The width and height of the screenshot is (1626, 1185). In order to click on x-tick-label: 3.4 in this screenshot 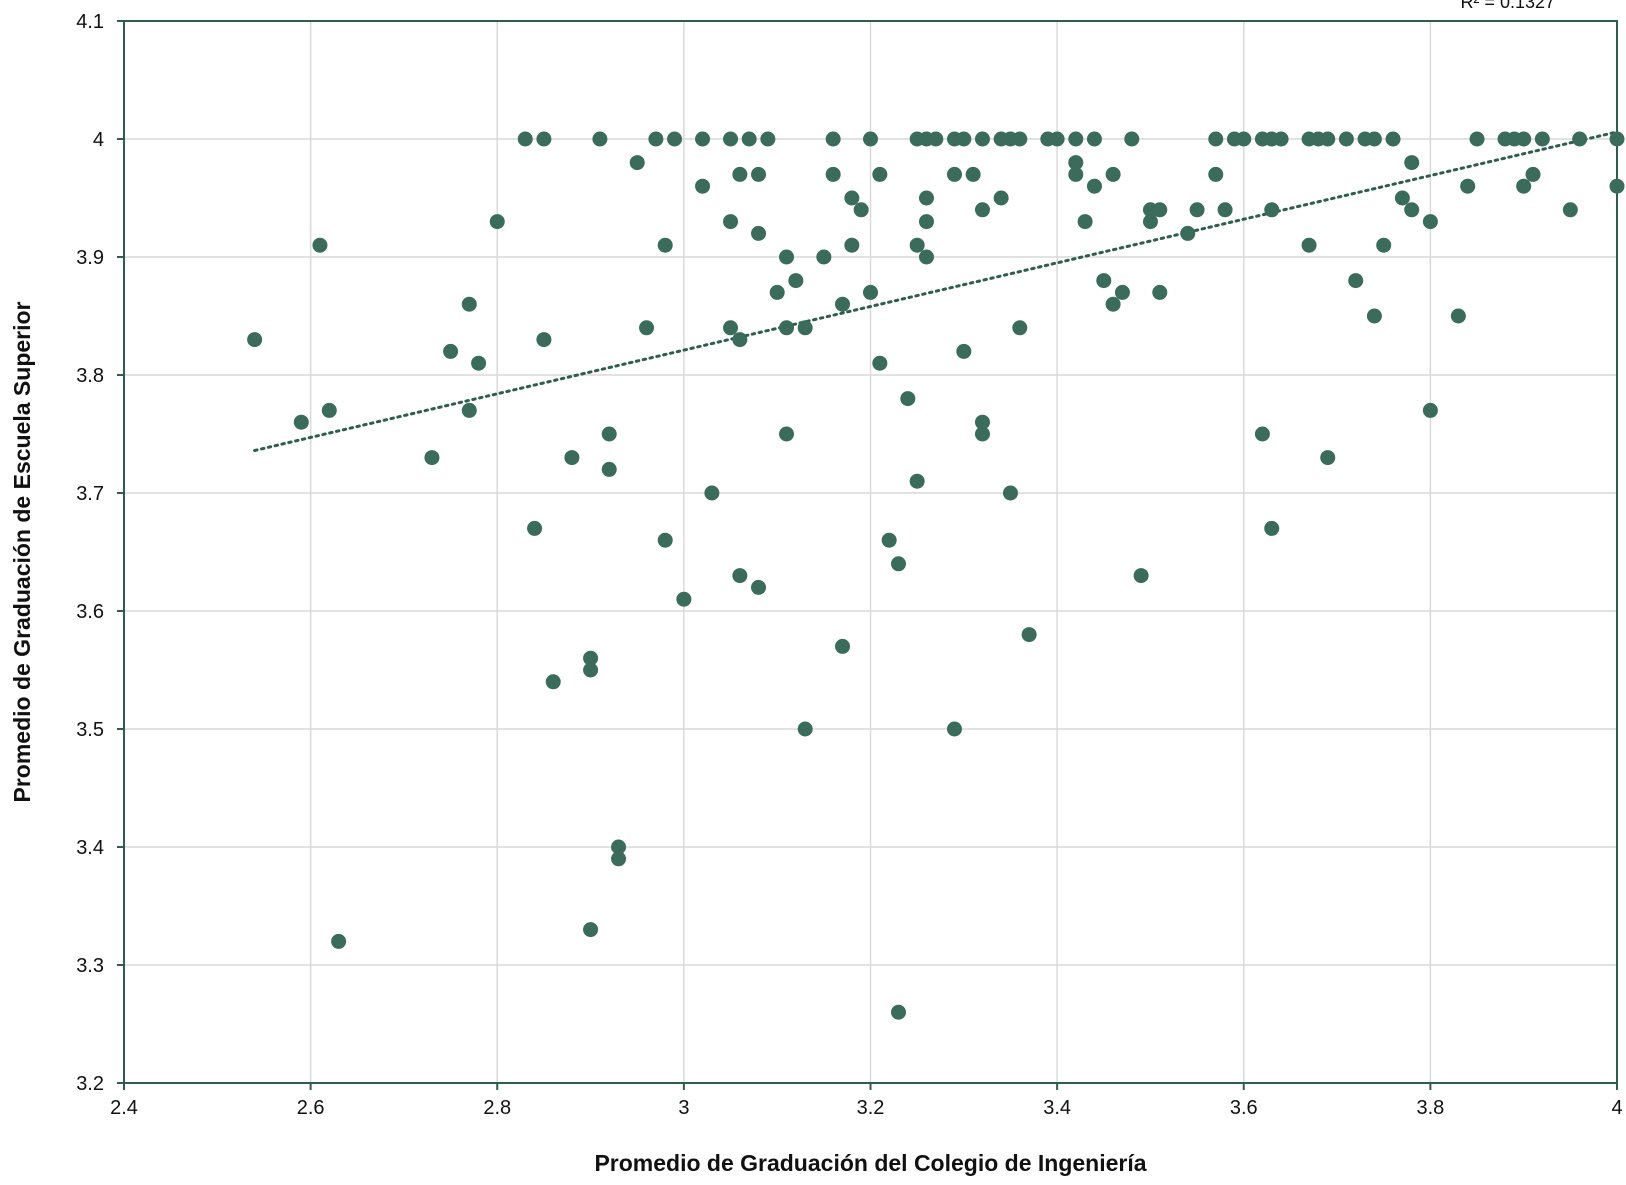, I will do `click(1057, 1108)`.